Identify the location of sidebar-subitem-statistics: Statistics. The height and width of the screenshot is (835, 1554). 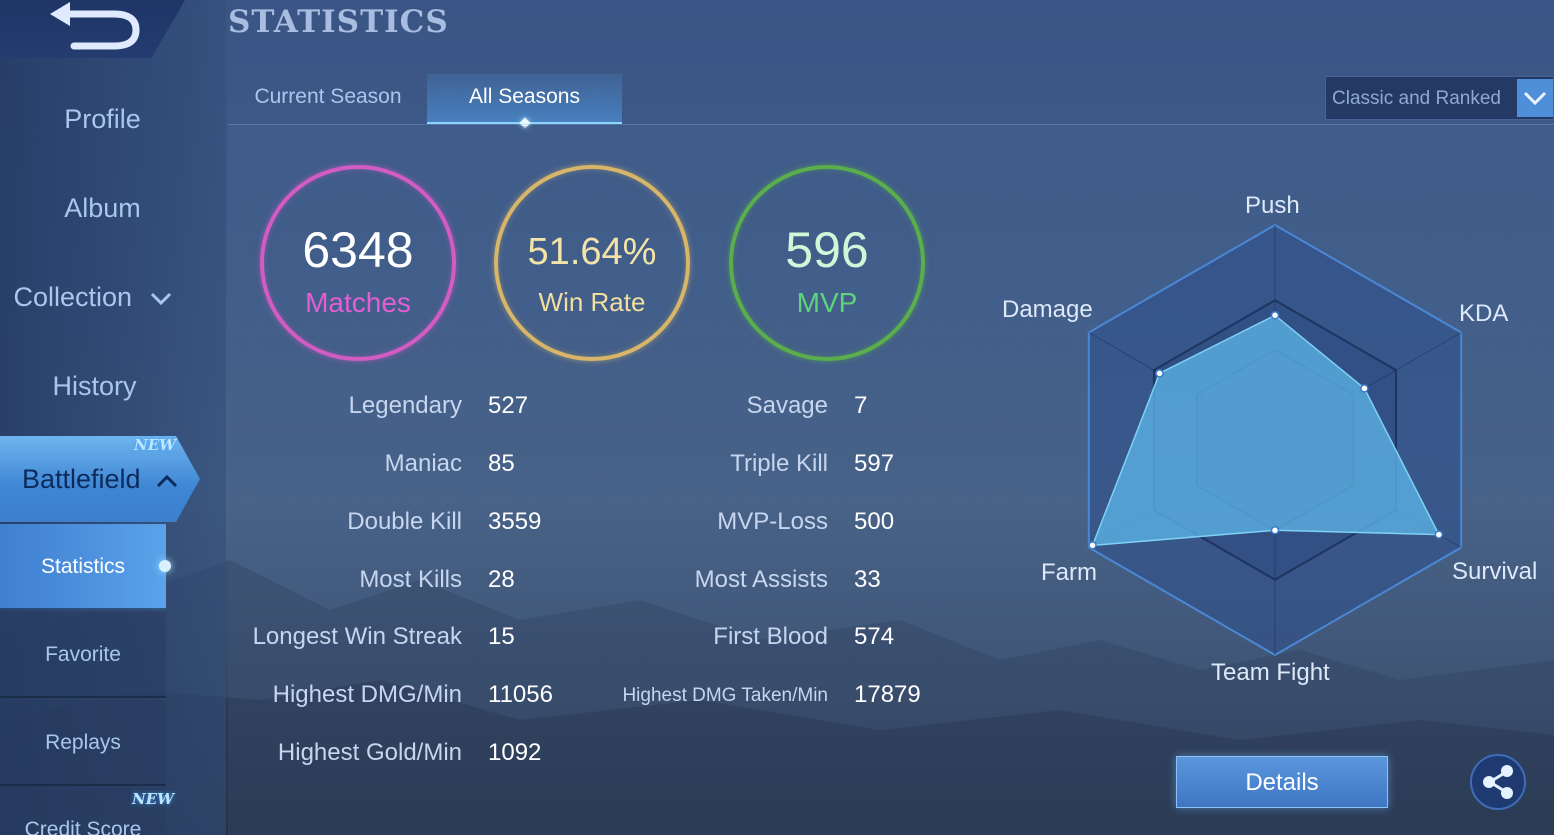
(85, 567).